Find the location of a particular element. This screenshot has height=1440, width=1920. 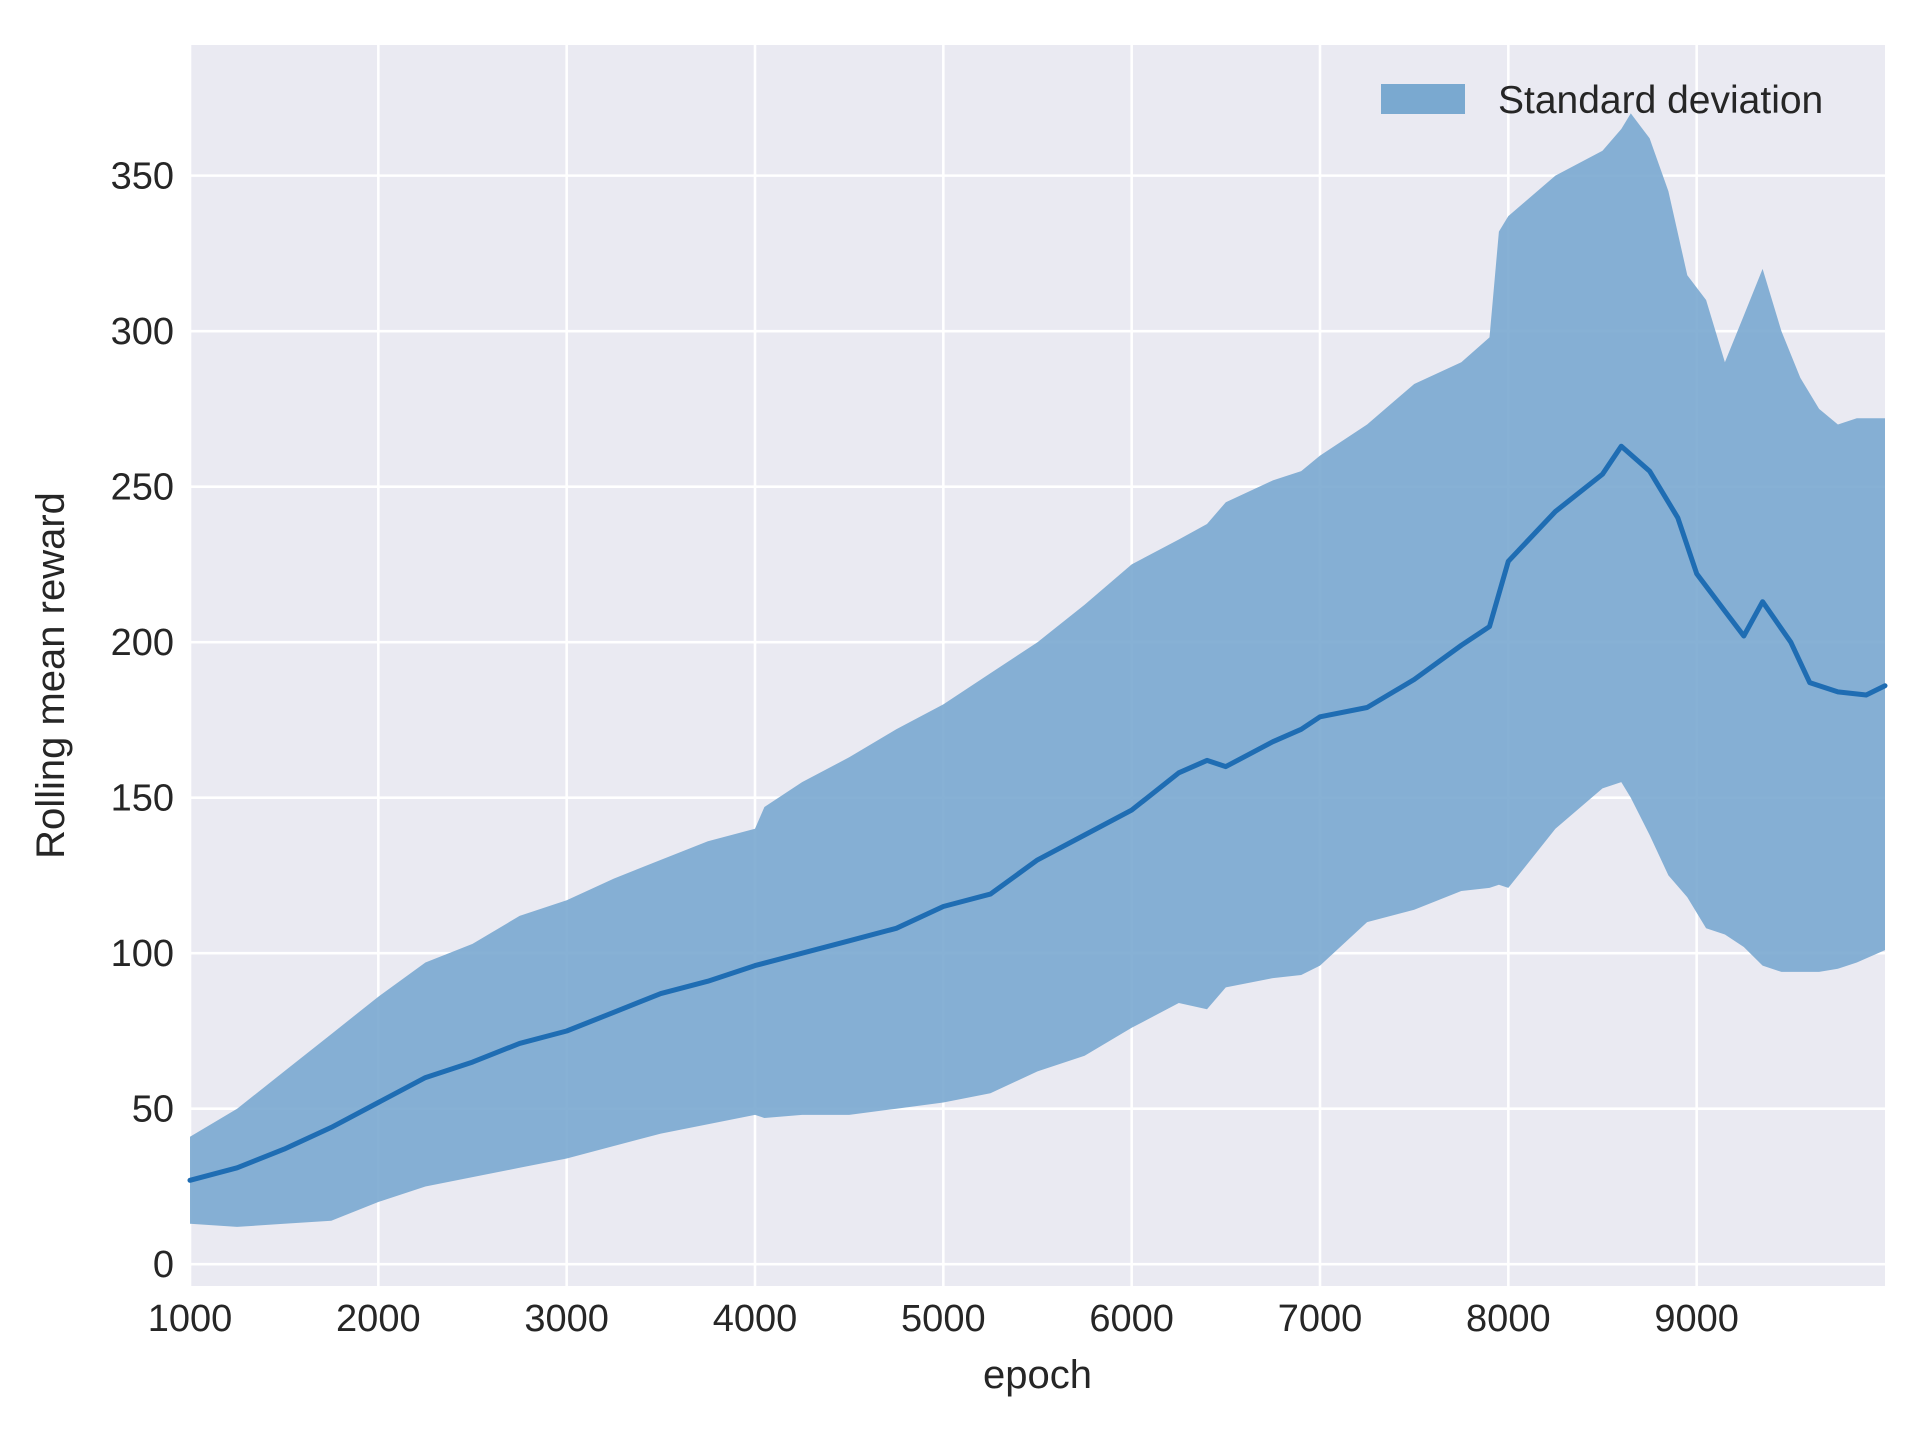

legend: Standard deviation is located at coordinates (1602, 100).